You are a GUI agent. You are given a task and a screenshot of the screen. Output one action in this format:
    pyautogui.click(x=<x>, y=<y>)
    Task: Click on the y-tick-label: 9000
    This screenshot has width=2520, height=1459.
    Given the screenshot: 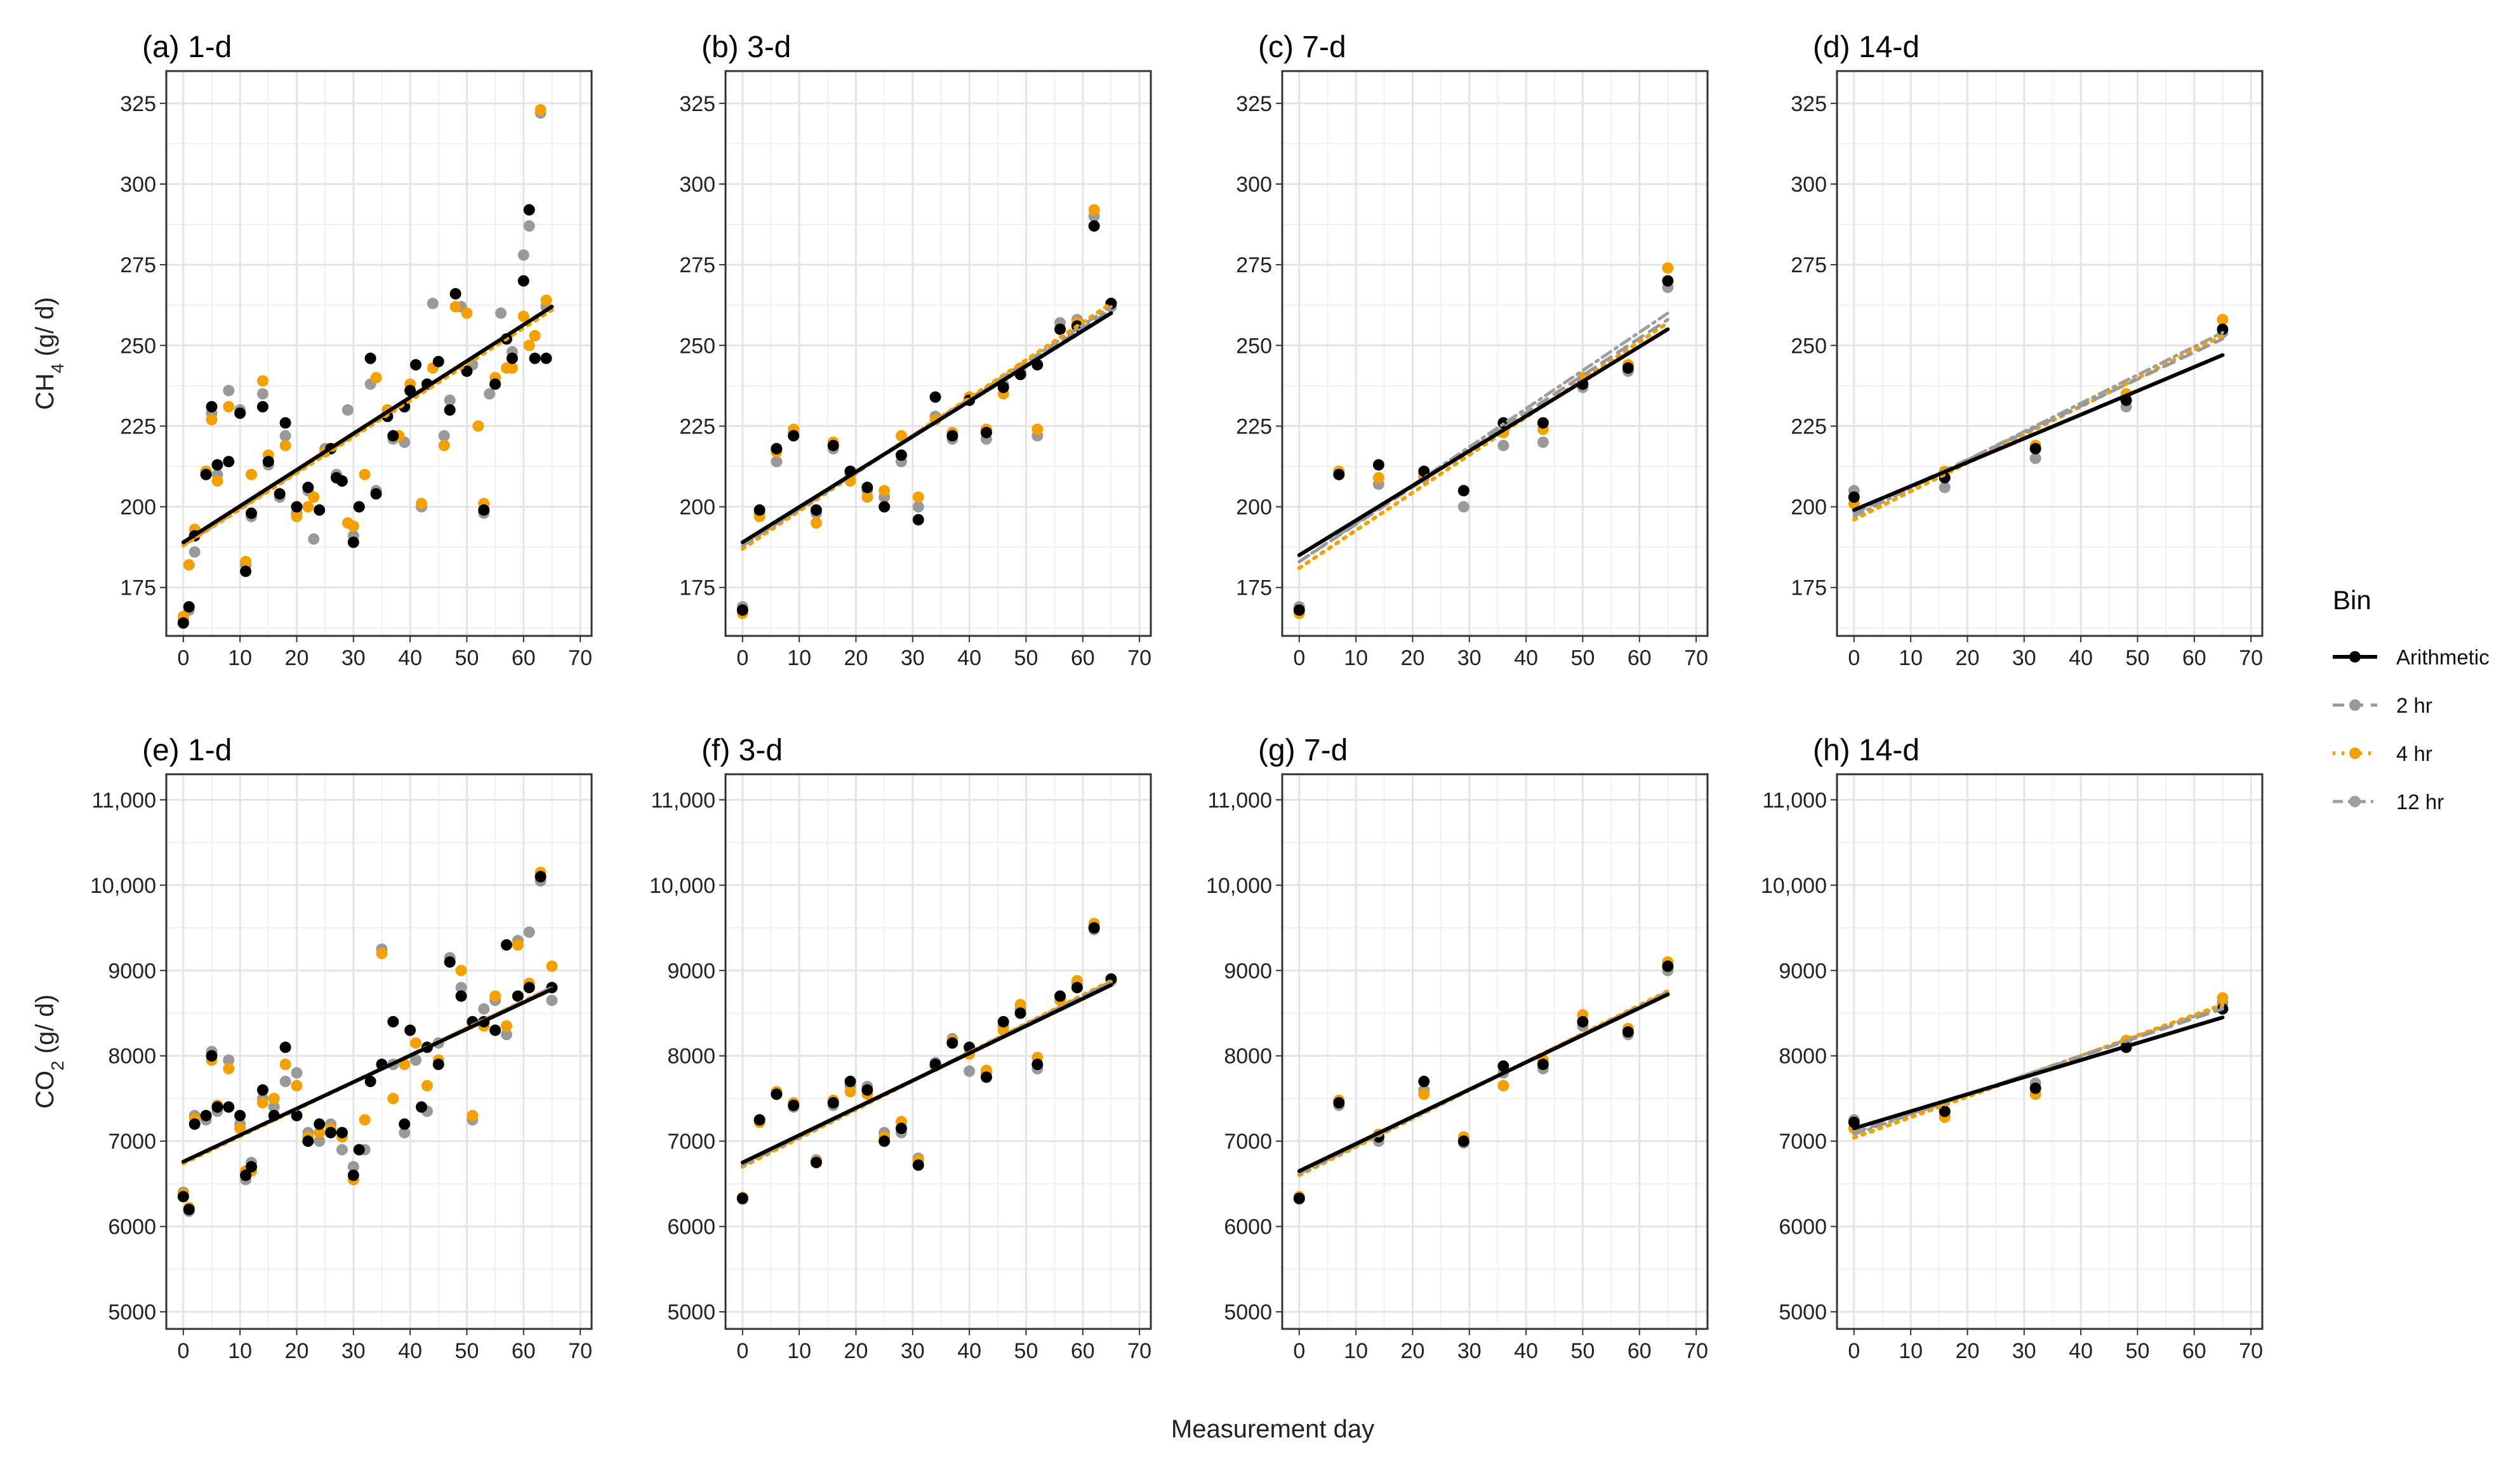 What is the action you would take?
    pyautogui.click(x=691, y=971)
    